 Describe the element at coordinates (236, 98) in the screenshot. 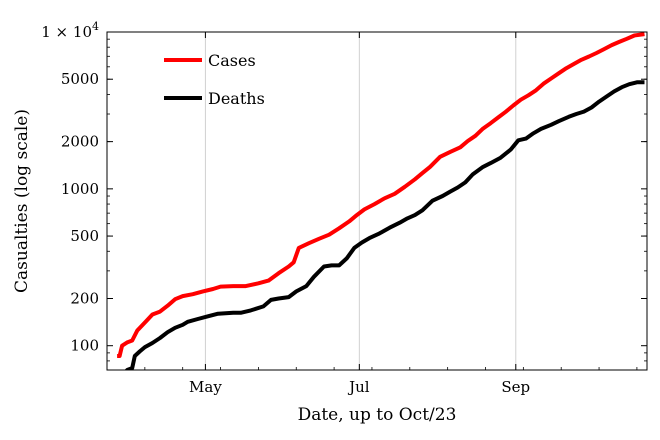

I see `legend-label-deaths: Deaths` at that location.